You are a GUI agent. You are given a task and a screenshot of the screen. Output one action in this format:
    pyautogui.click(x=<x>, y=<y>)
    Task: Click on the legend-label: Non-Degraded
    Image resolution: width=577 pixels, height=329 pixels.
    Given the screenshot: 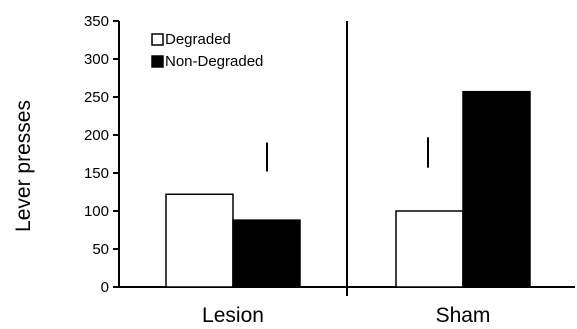 What is the action you would take?
    pyautogui.click(x=214, y=61)
    